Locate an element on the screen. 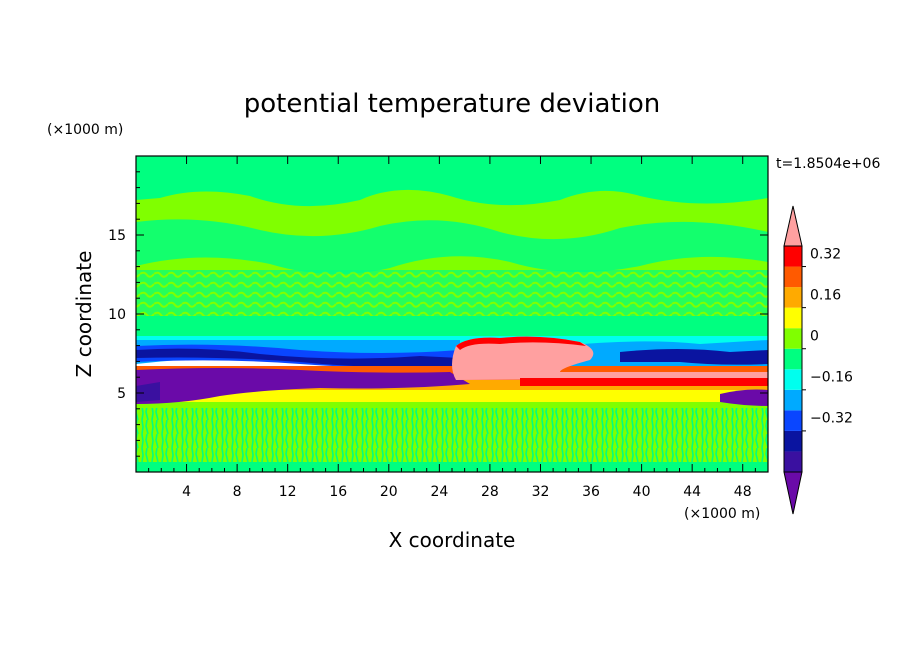 The width and height of the screenshot is (904, 654). colorbar-frame is located at coordinates (793, 359).